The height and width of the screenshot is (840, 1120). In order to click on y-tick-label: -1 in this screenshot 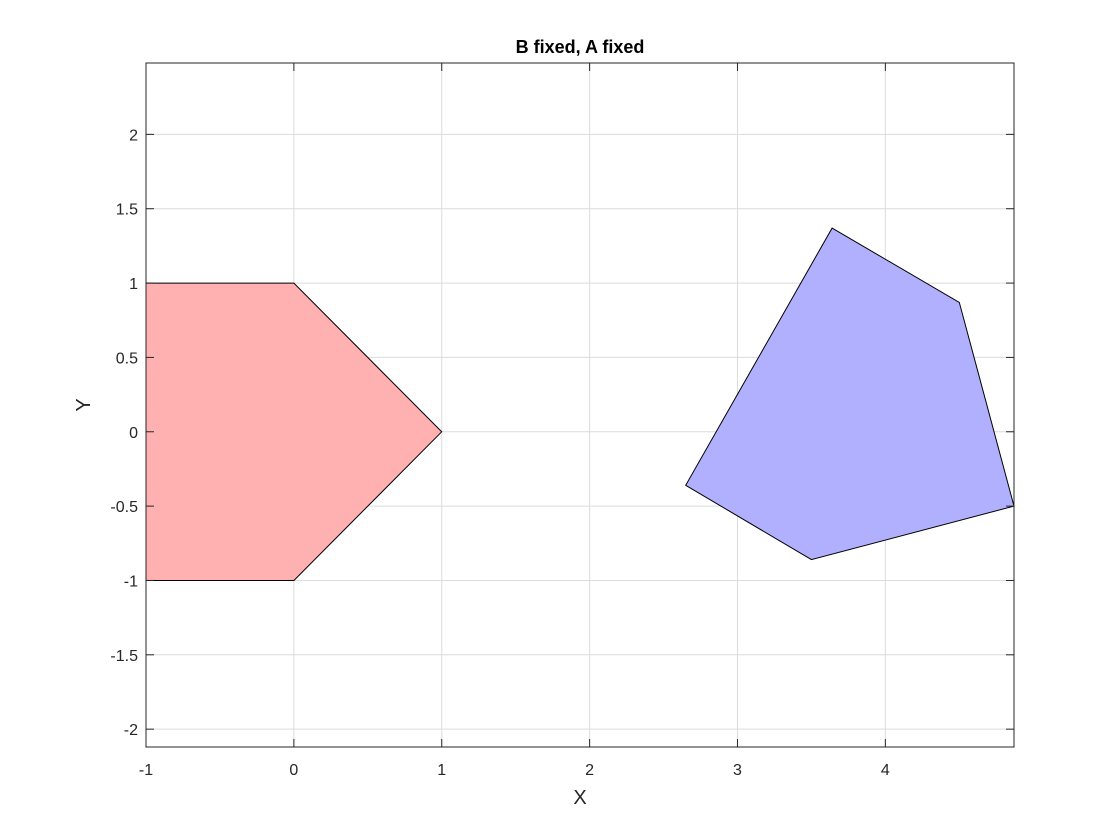, I will do `click(131, 581)`.